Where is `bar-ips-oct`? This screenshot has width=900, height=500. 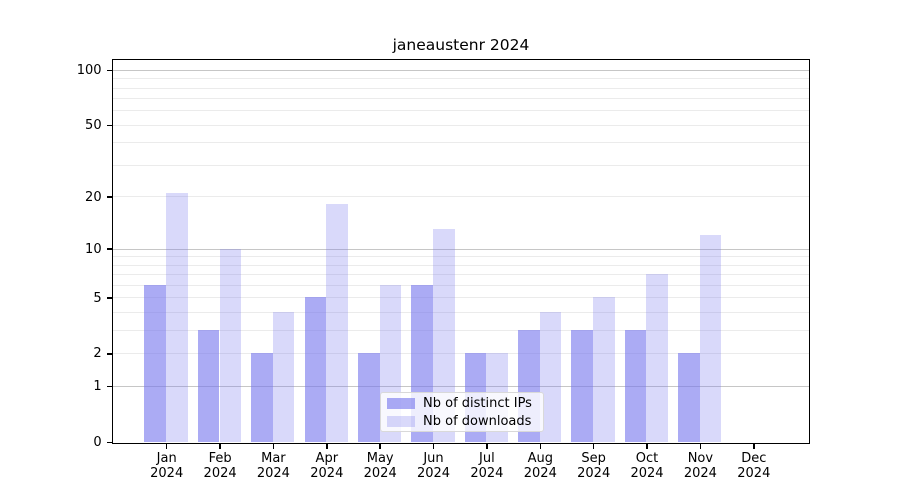
bar-ips-oct is located at coordinates (635, 386).